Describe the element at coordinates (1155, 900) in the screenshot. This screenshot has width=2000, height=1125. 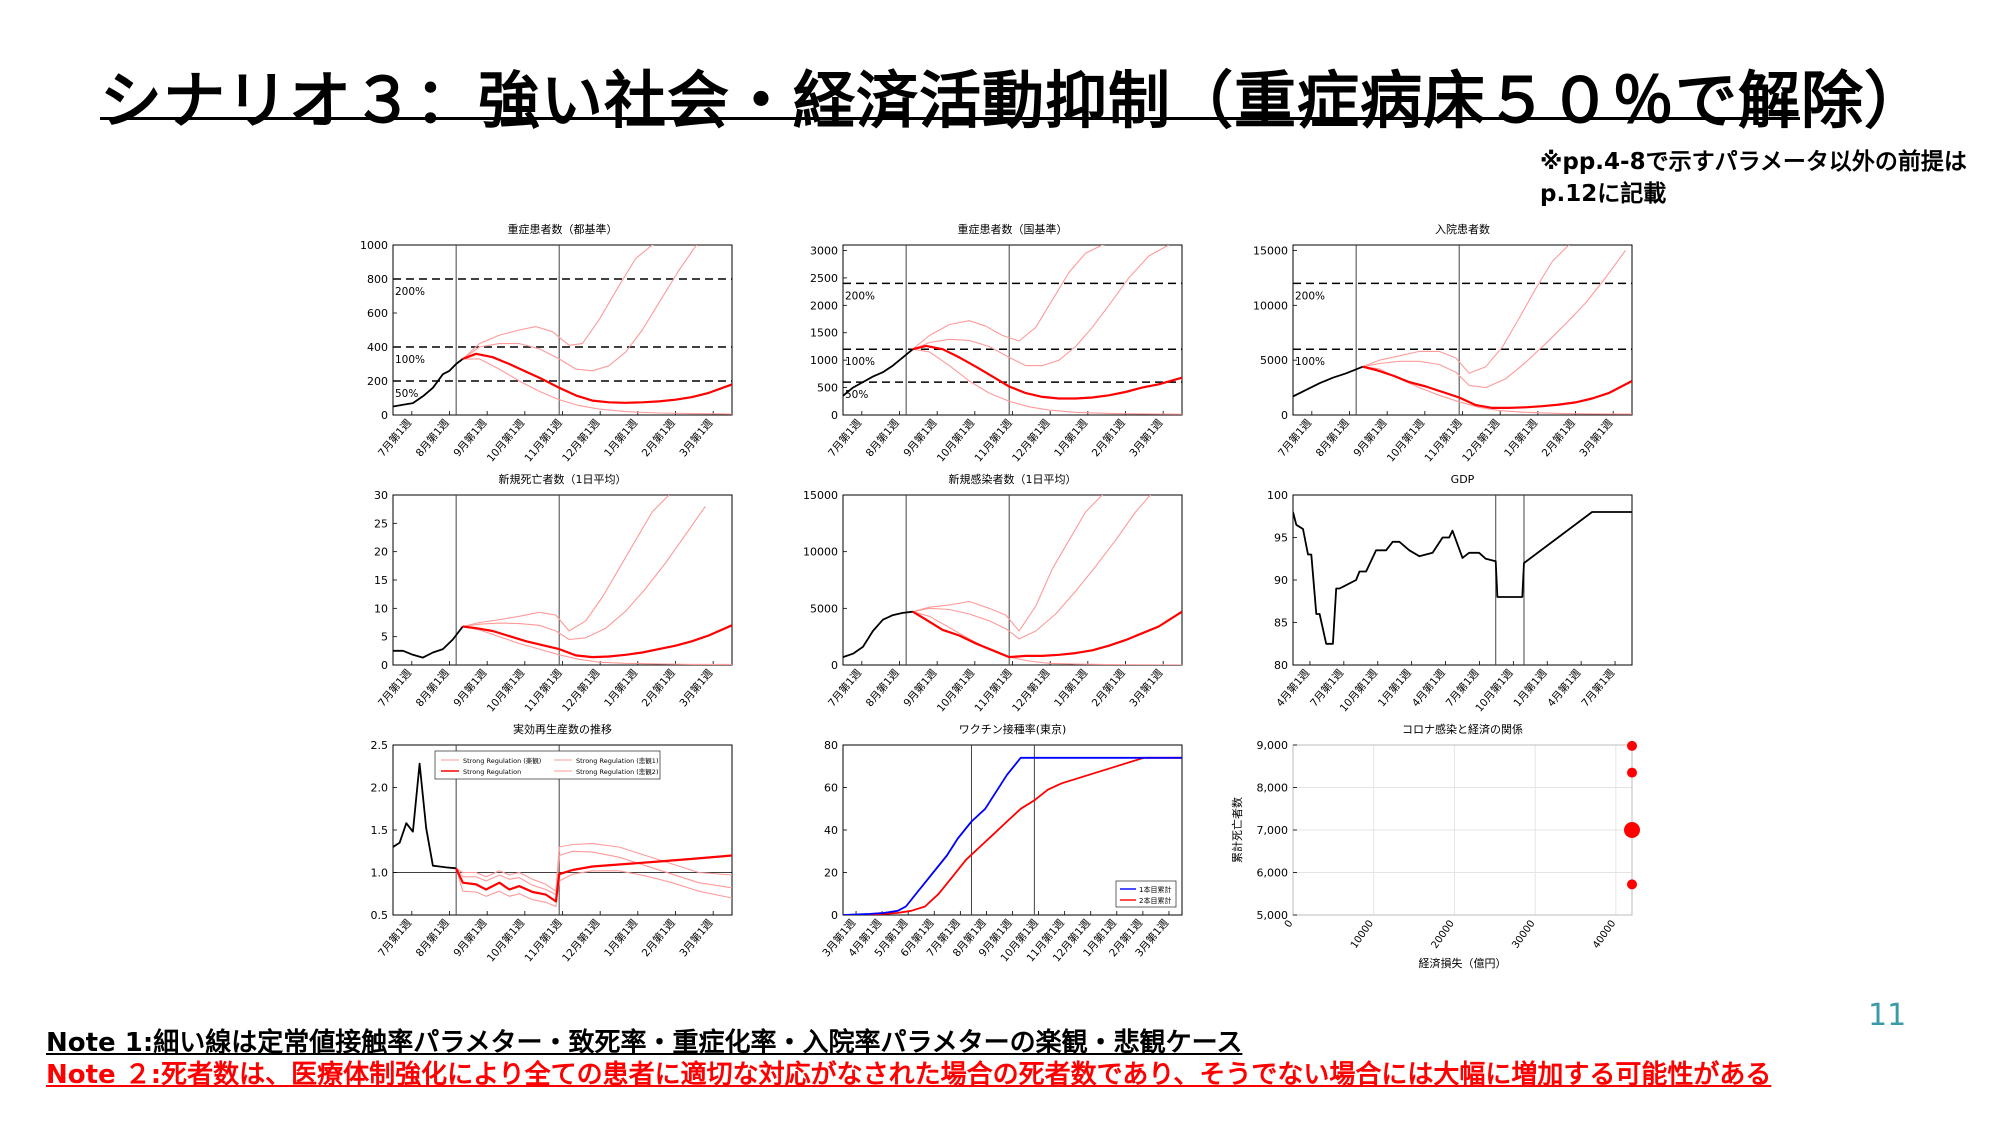
I see `legend-entry-label: 2本目累計` at that location.